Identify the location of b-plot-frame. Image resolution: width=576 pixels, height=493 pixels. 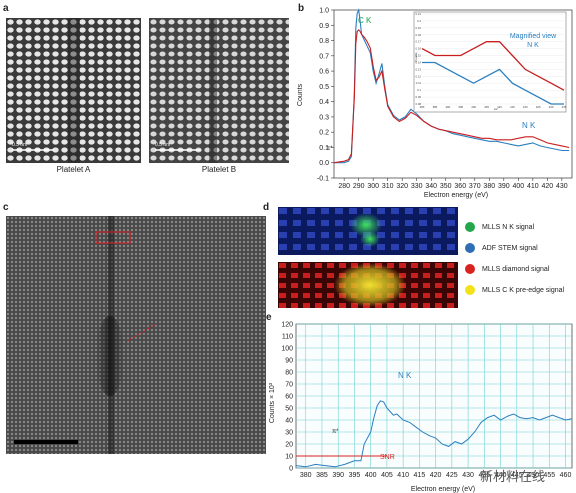
(453, 94).